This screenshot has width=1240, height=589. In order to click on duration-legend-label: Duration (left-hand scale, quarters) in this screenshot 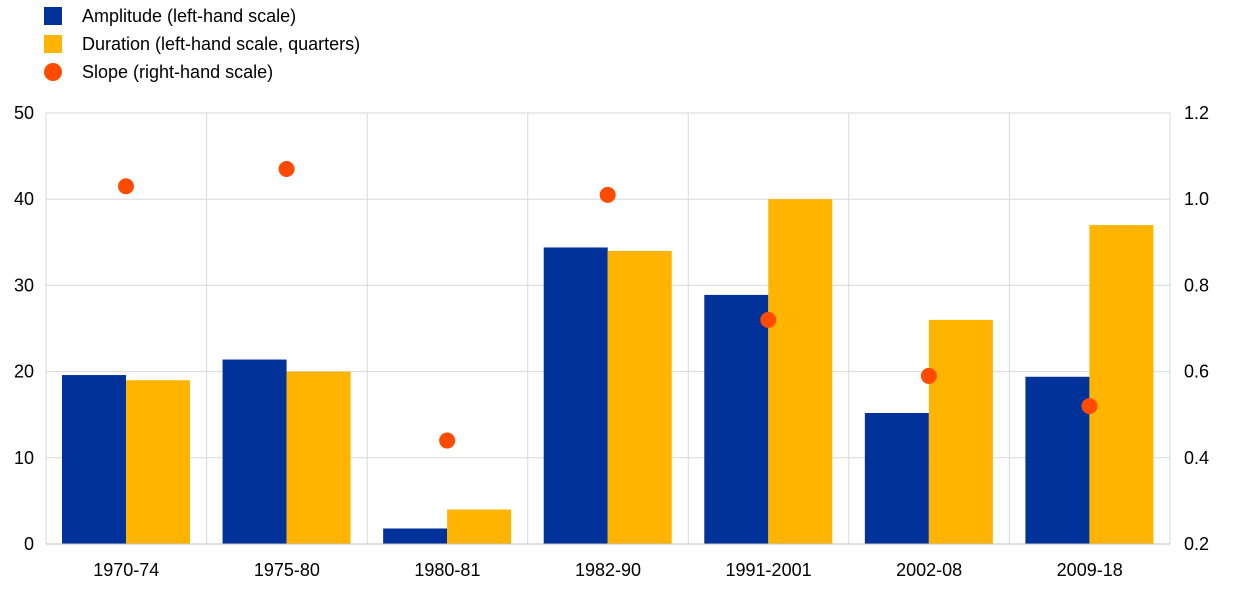, I will do `click(221, 44)`.